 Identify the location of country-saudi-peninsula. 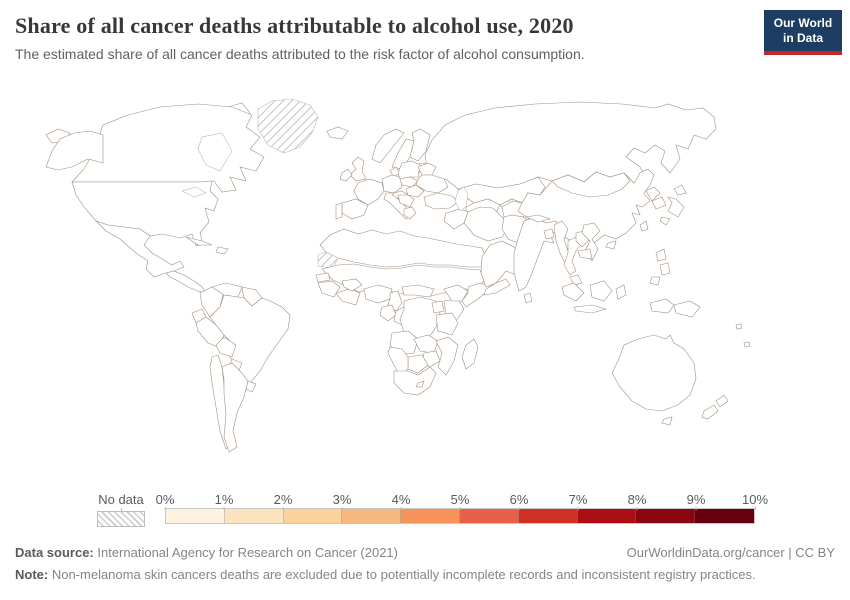
(502, 264).